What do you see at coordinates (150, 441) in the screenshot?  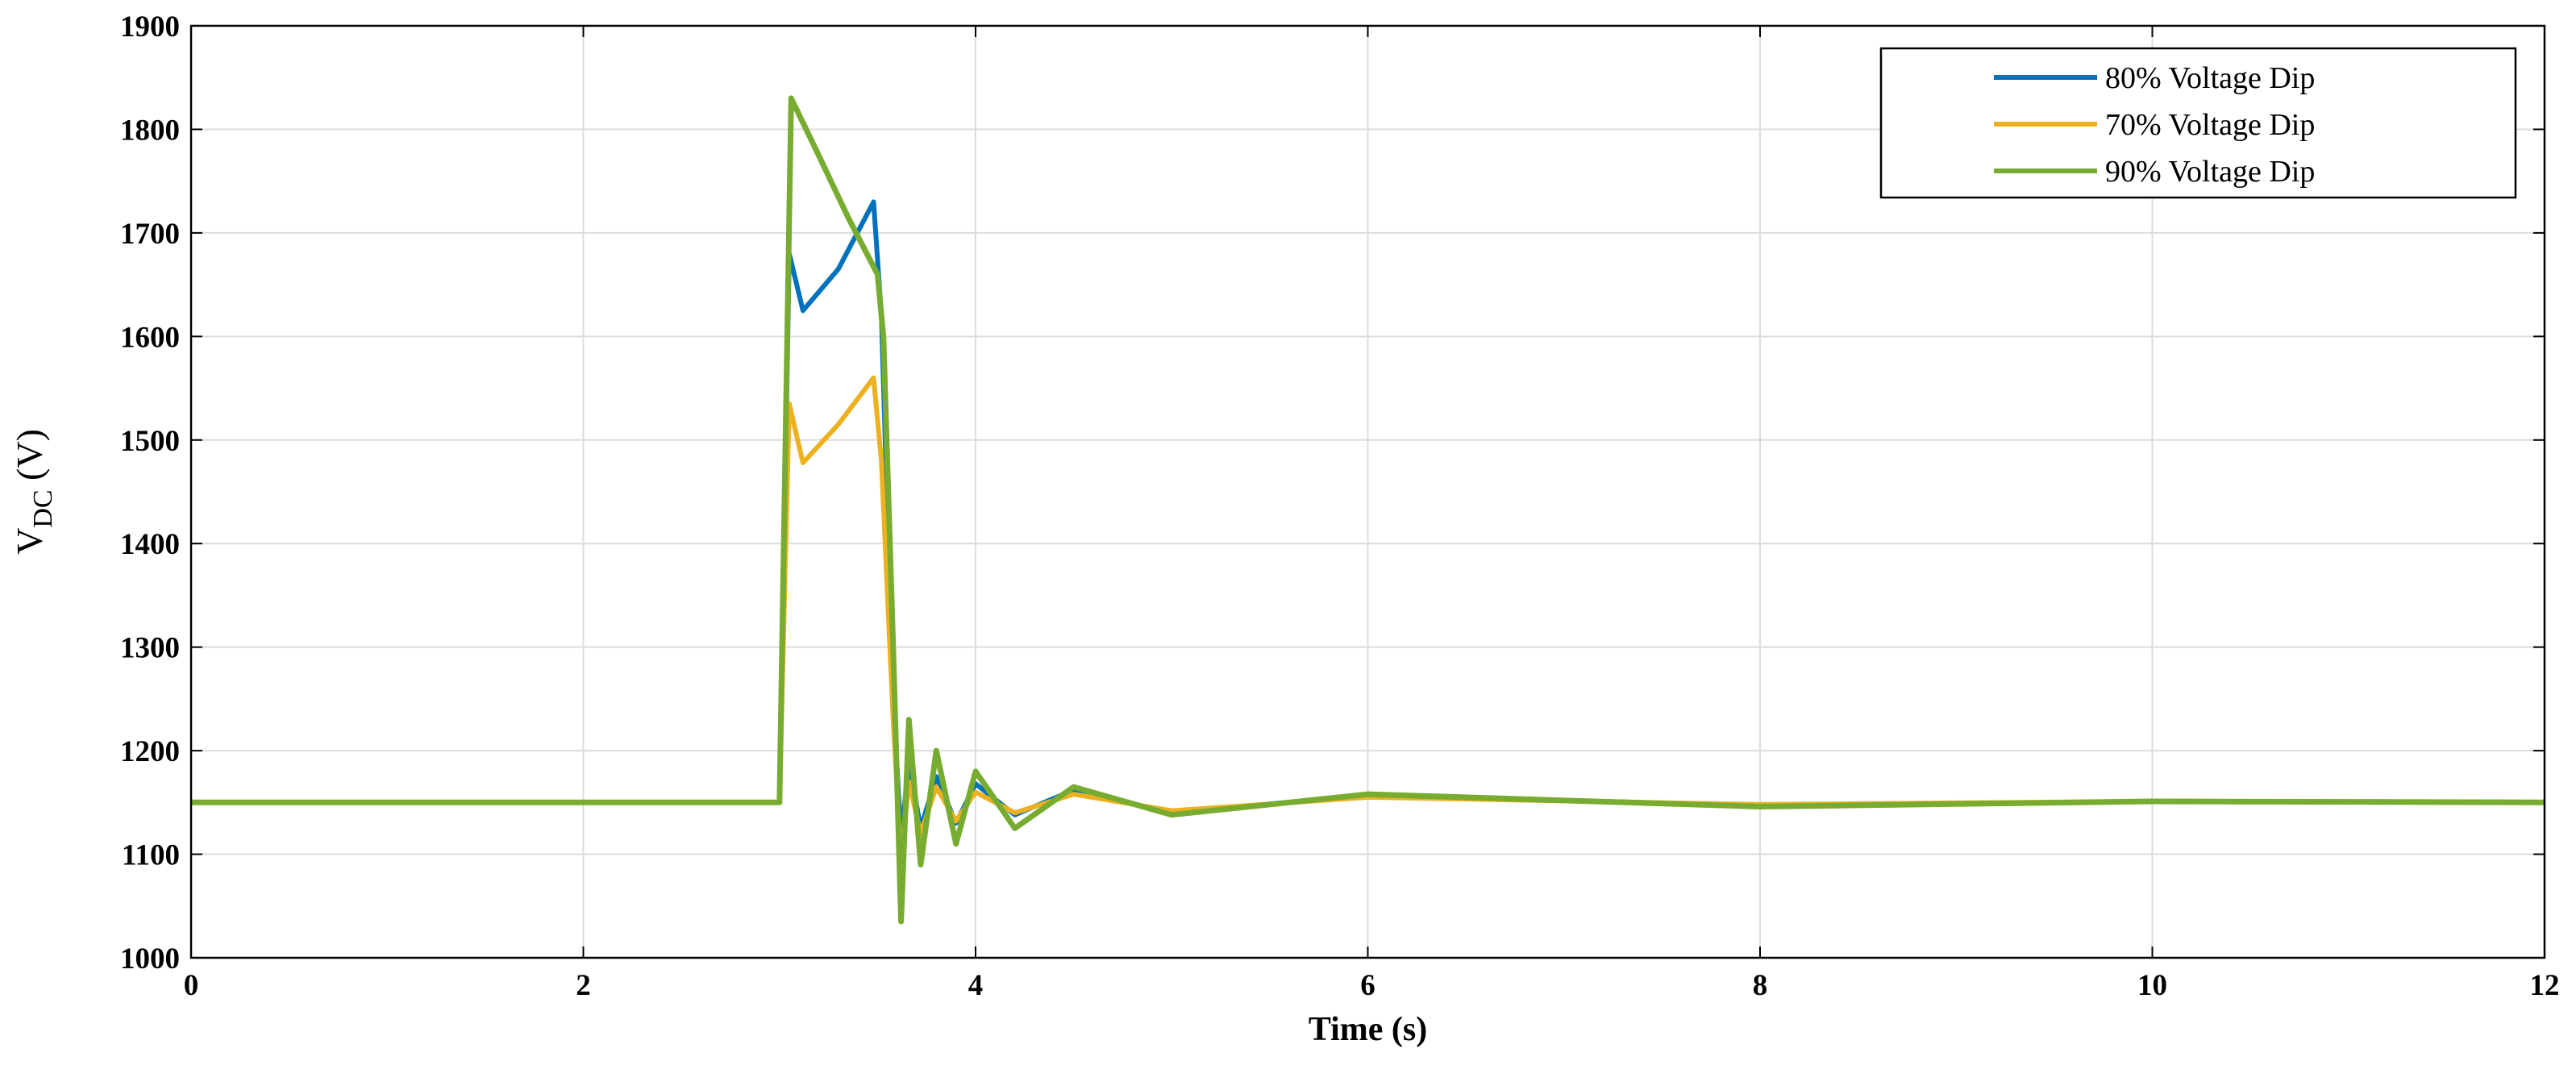 I see `y-tick-label: 1500` at bounding box center [150, 441].